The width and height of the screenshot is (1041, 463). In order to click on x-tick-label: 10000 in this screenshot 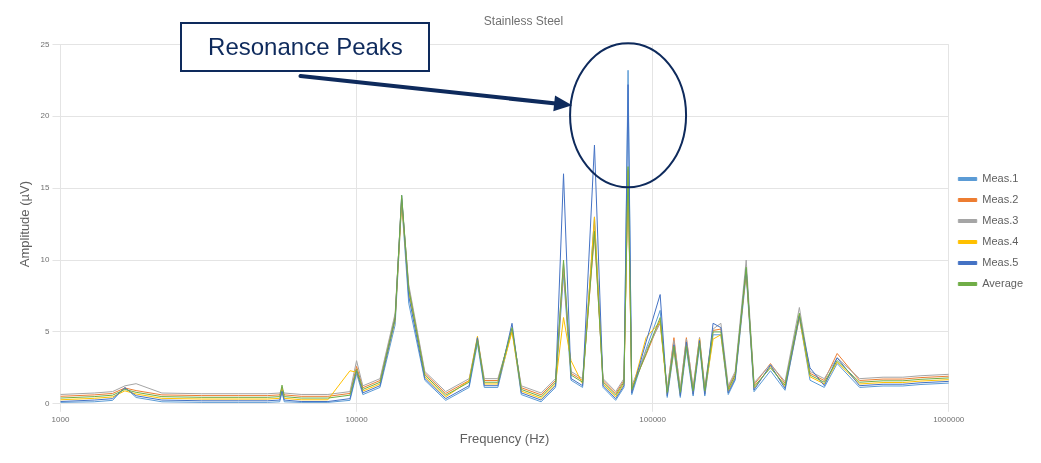, I will do `click(357, 419)`.